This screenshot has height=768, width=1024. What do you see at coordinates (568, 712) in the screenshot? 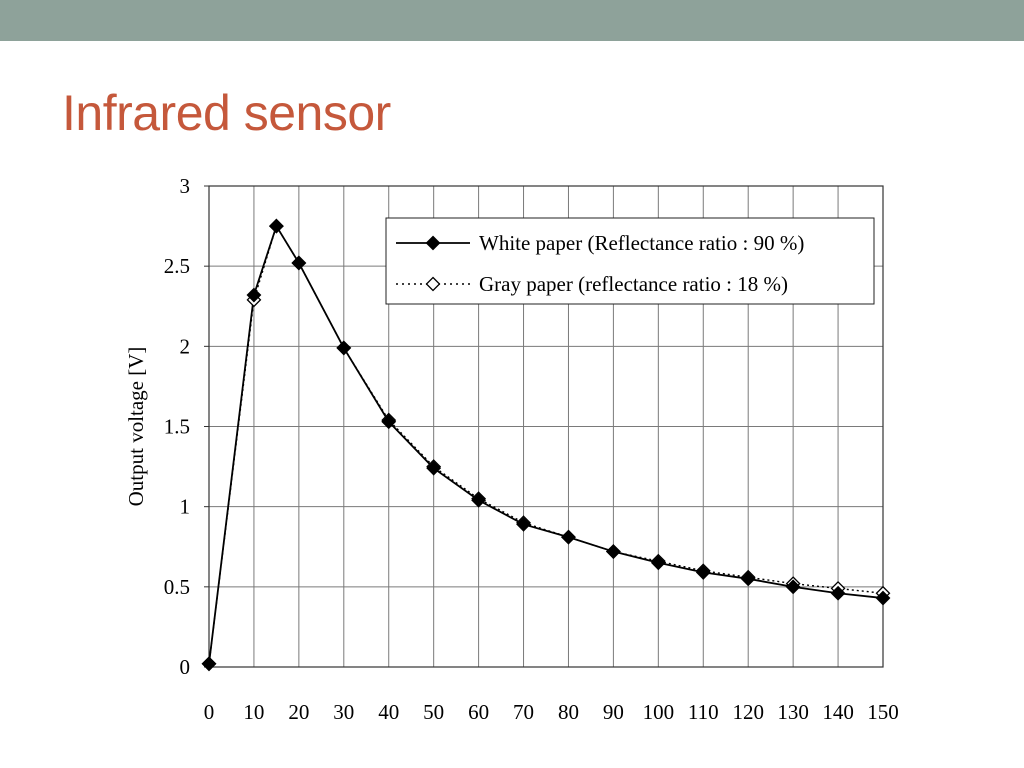
I see `x-tick-label: 80` at bounding box center [568, 712].